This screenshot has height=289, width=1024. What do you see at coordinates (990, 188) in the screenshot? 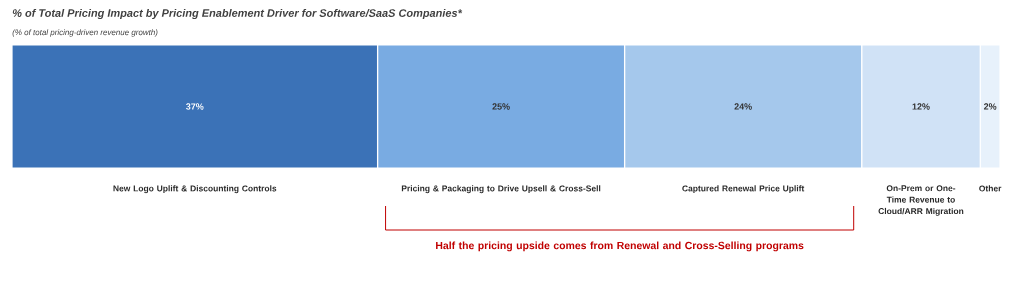
I see `text: Other` at bounding box center [990, 188].